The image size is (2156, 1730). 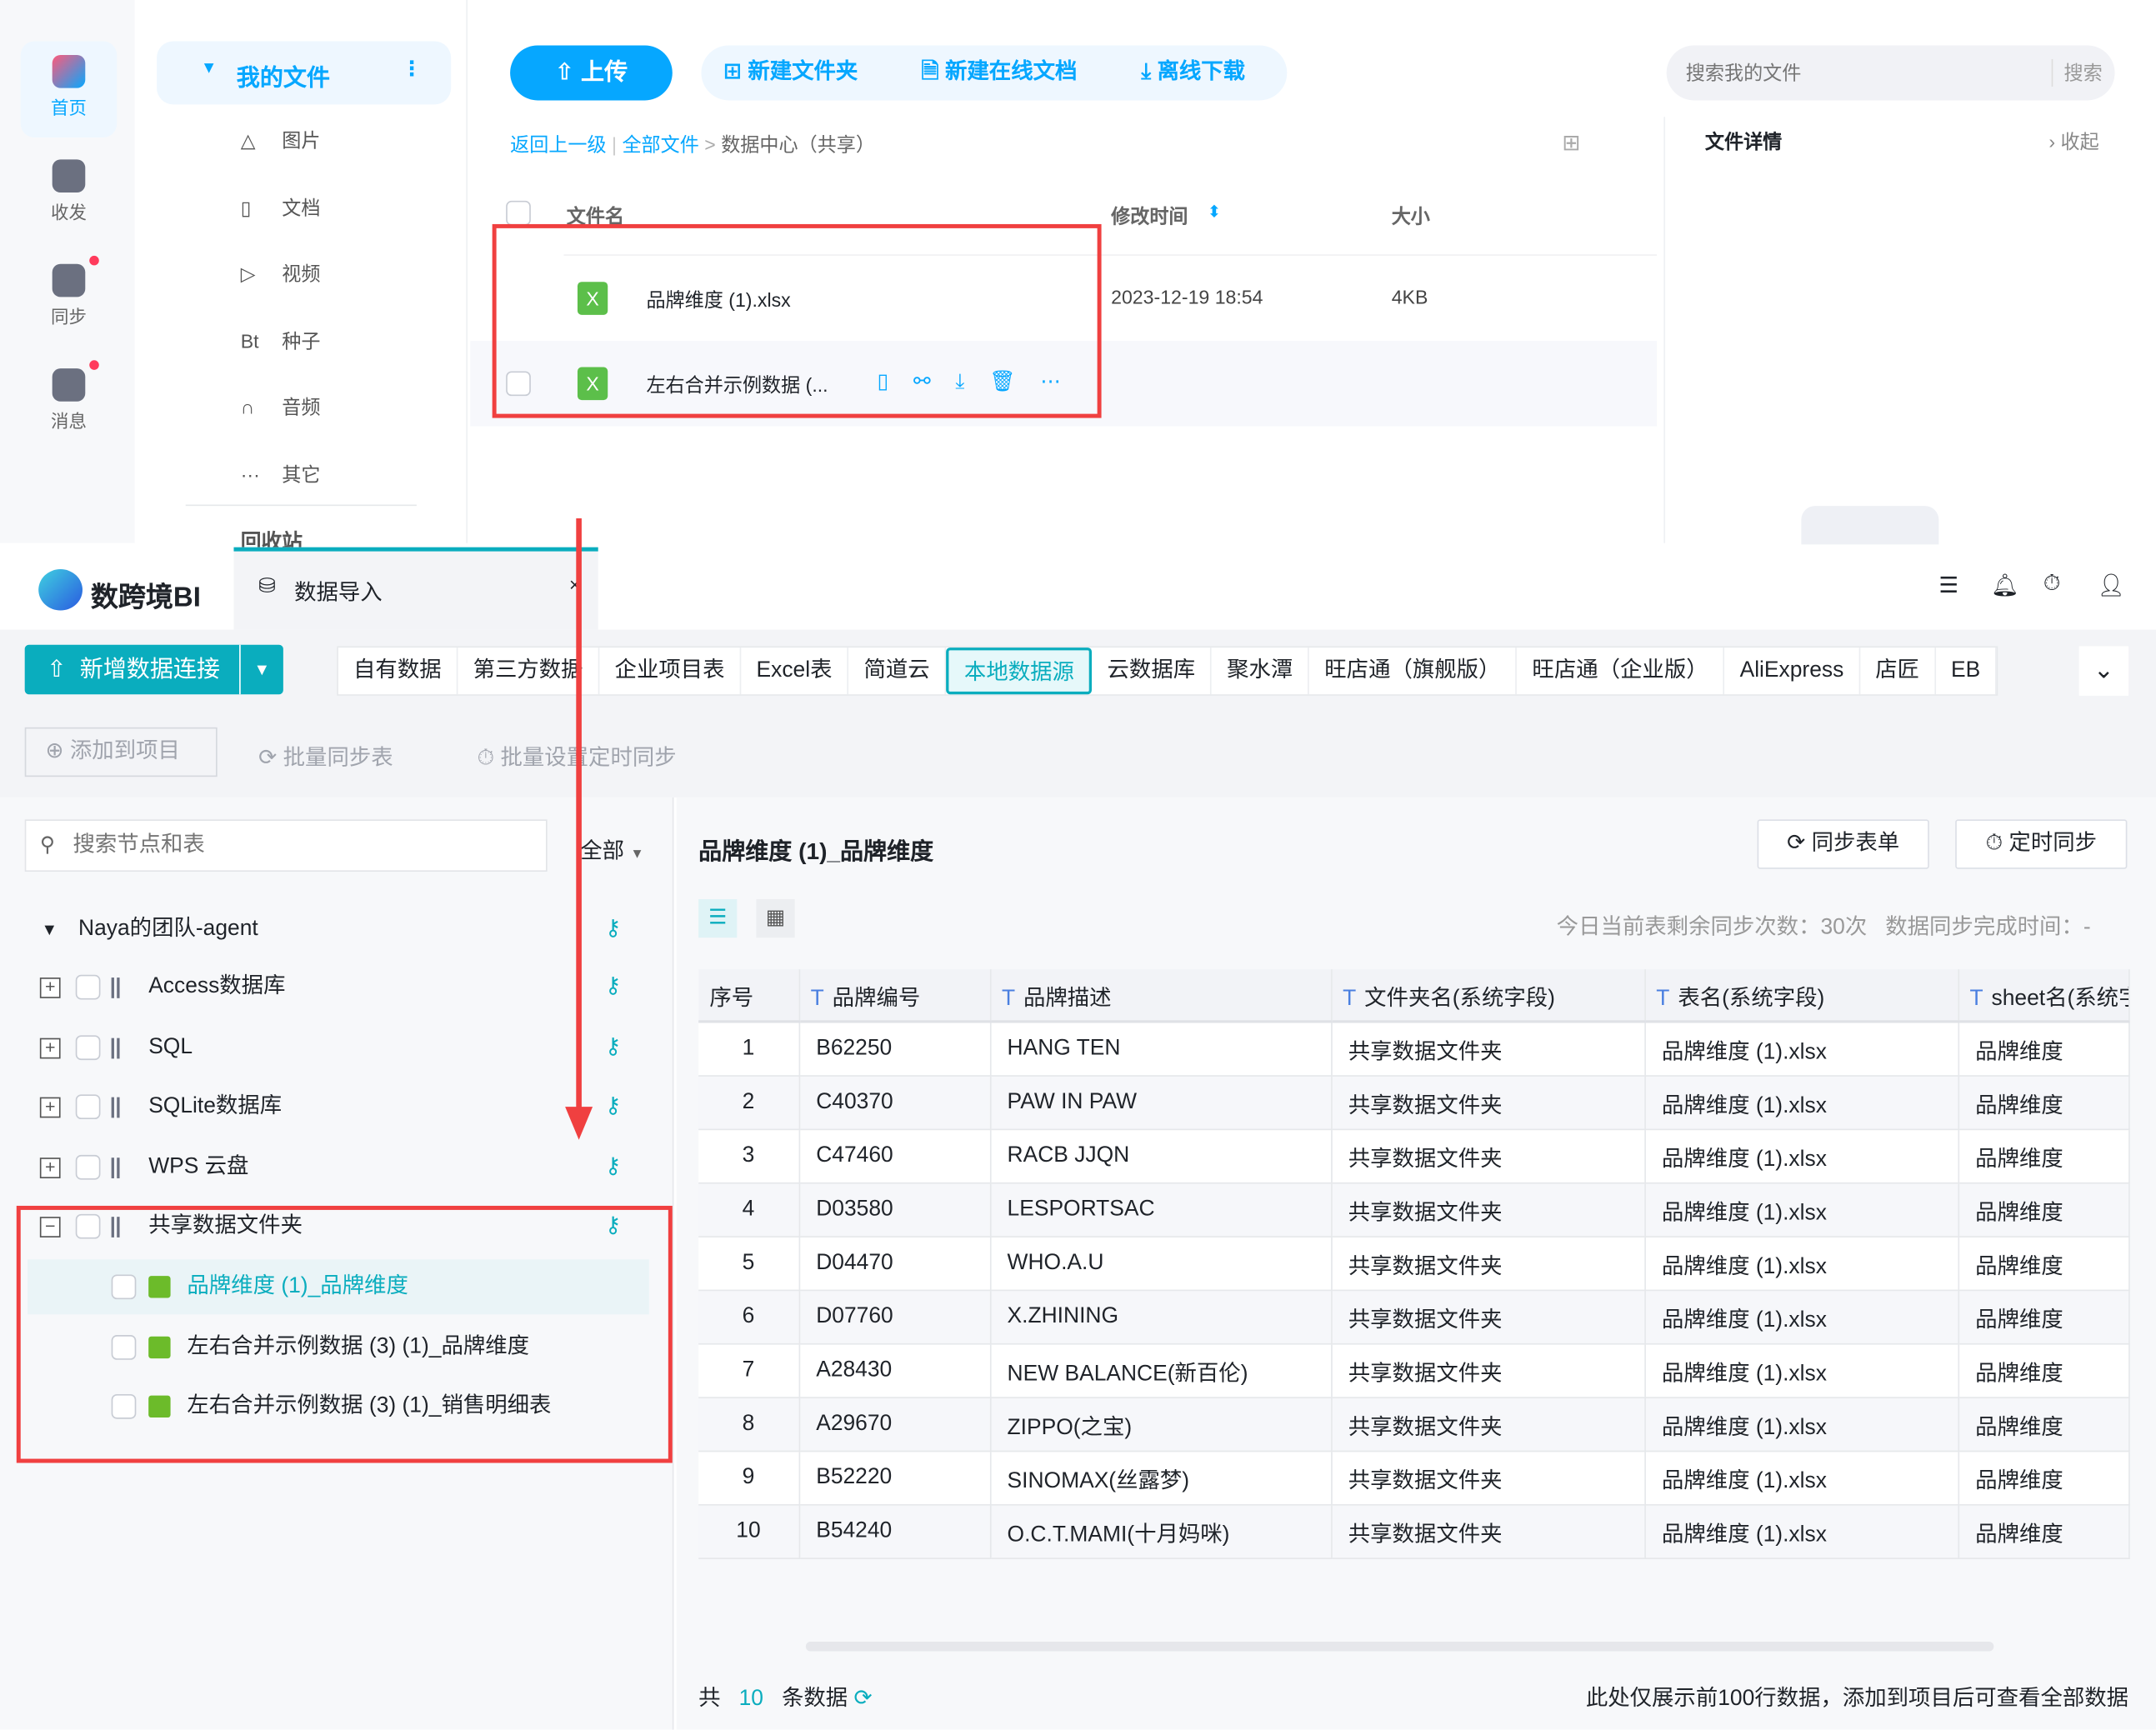 What do you see at coordinates (1019, 671) in the screenshot?
I see `source-tab: 本地数据源` at bounding box center [1019, 671].